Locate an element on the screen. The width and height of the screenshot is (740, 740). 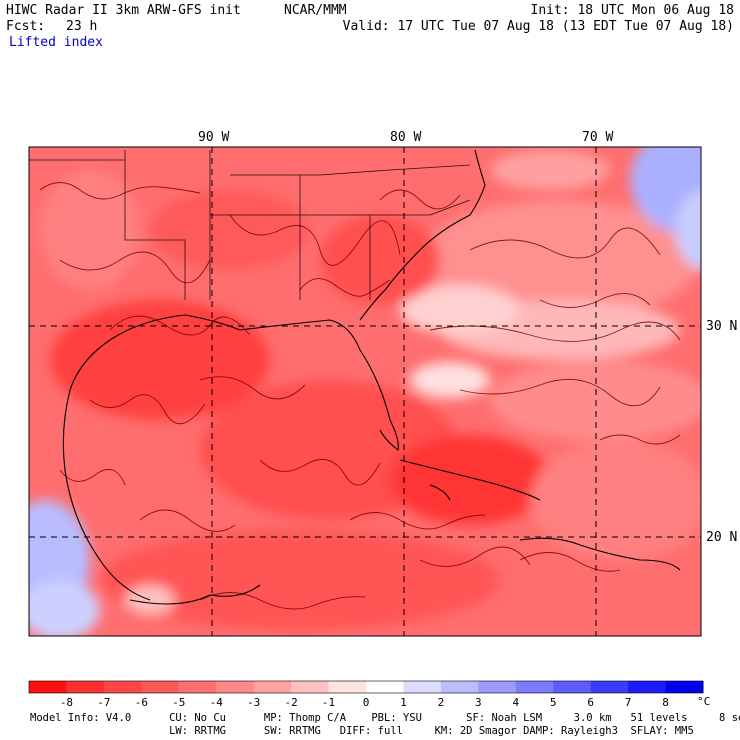
colorbar-unit: °C is located at coordinates (704, 701).